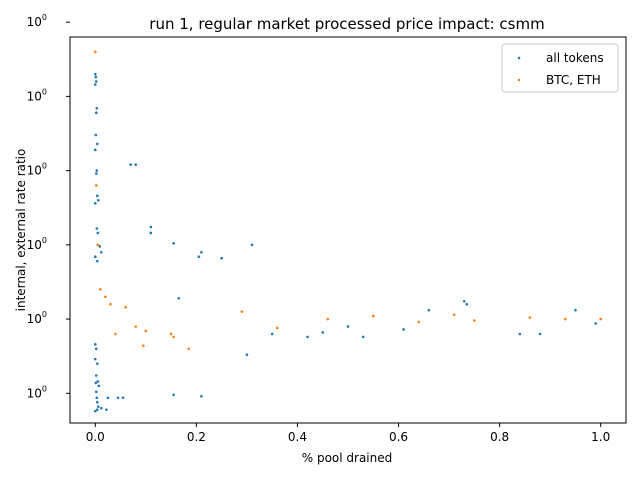  Describe the element at coordinates (519, 58) in the screenshot. I see `legend-marker-all-tokens` at that location.